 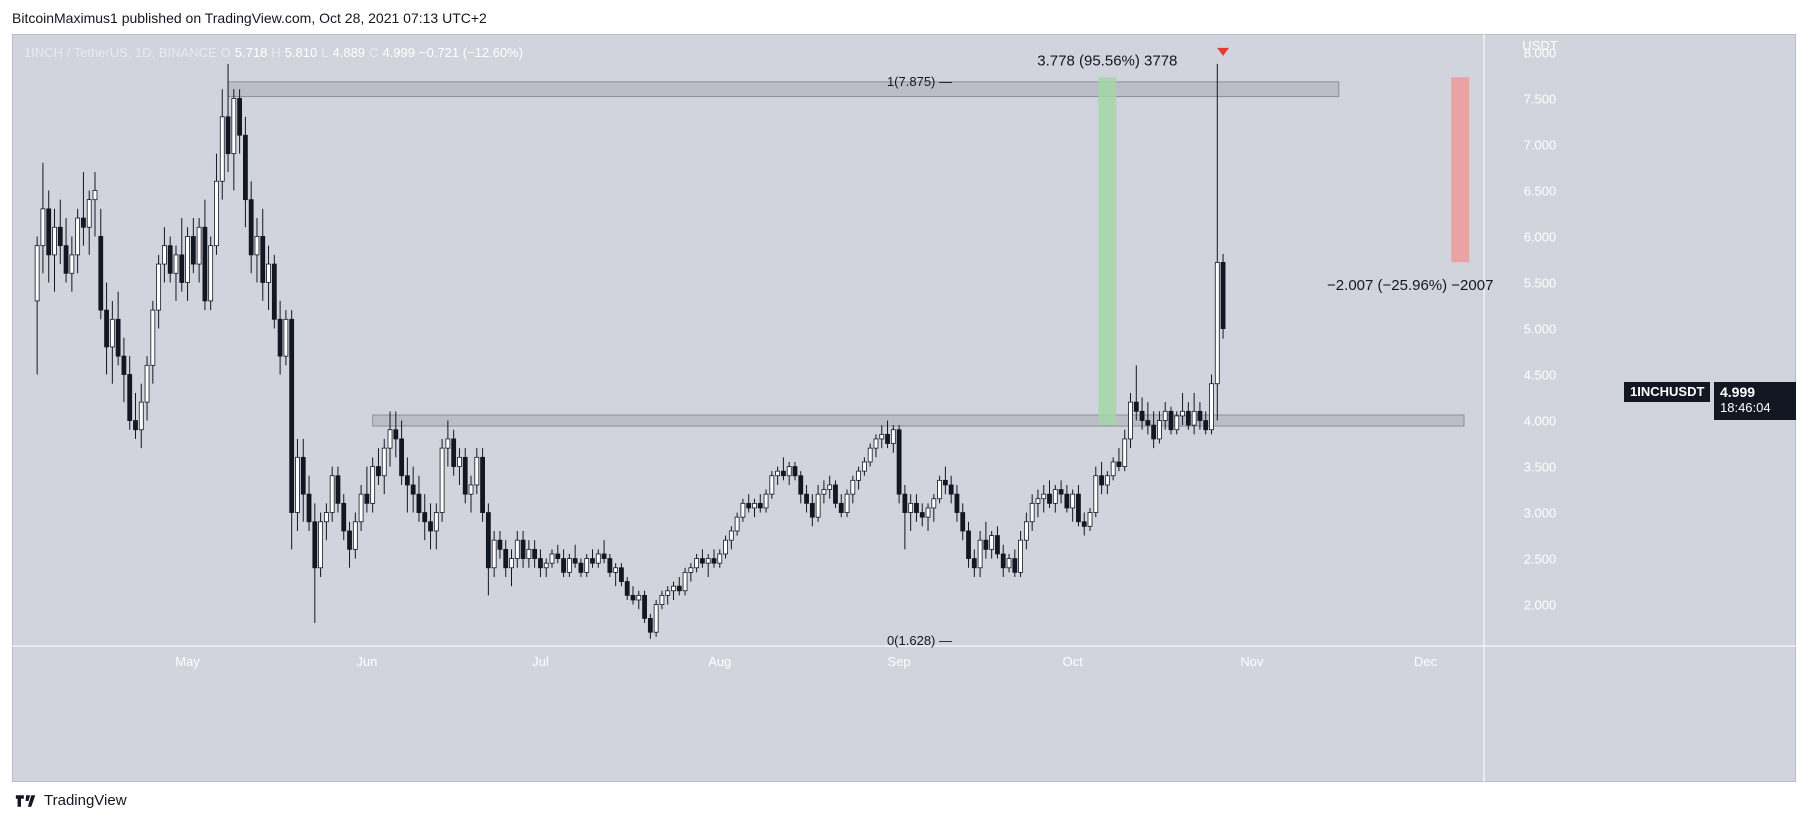 I want to click on y-tick-label: 7.500, so click(x=1540, y=98).